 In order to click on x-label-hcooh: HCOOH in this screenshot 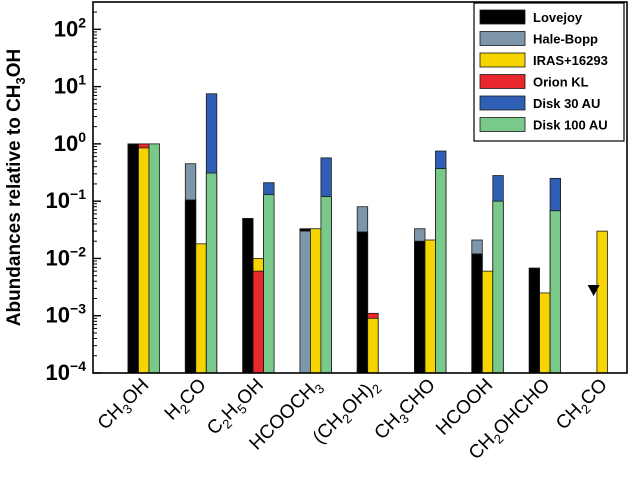, I will do `click(464, 407)`.